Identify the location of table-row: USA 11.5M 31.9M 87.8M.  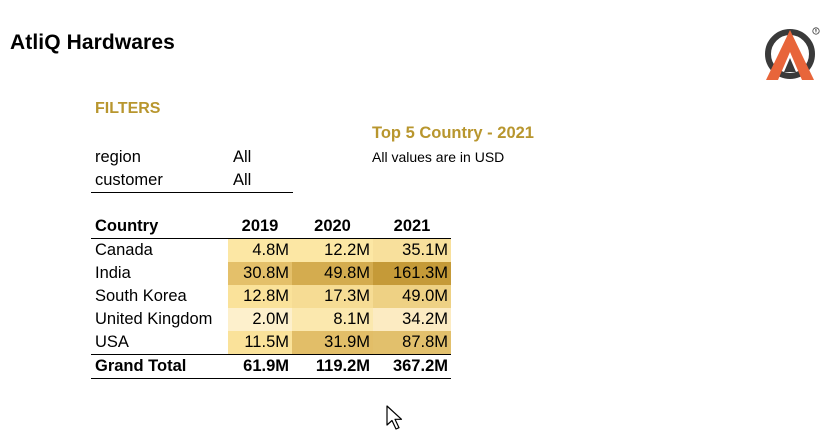
(271, 343).